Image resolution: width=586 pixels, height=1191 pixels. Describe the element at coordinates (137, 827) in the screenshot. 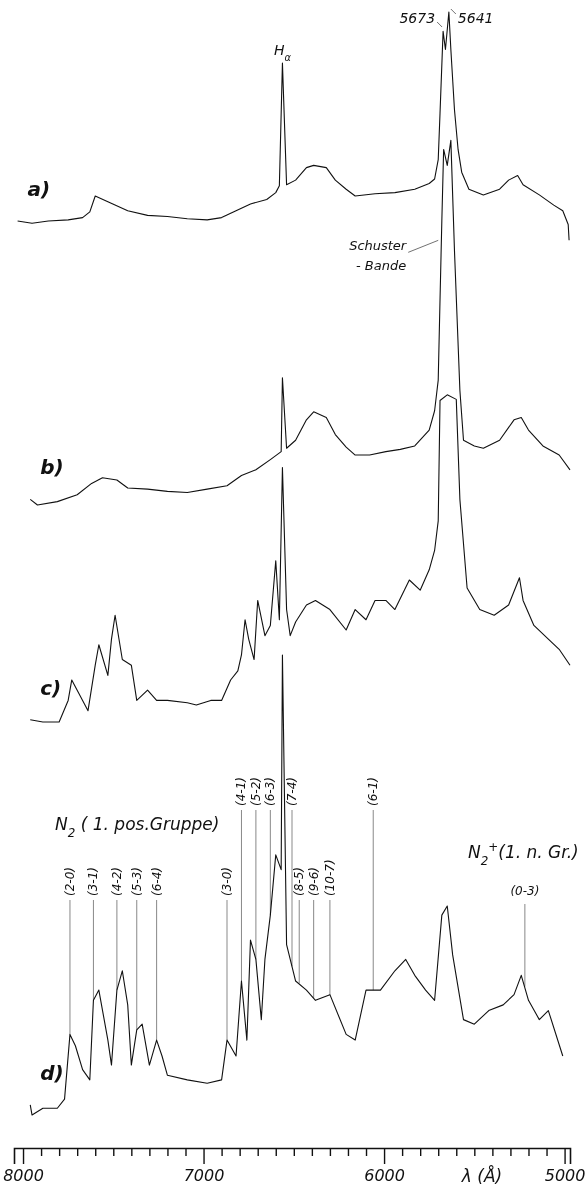

I see `annotation: N$_{2}$ ( 1. pos.Gruppe)` at that location.